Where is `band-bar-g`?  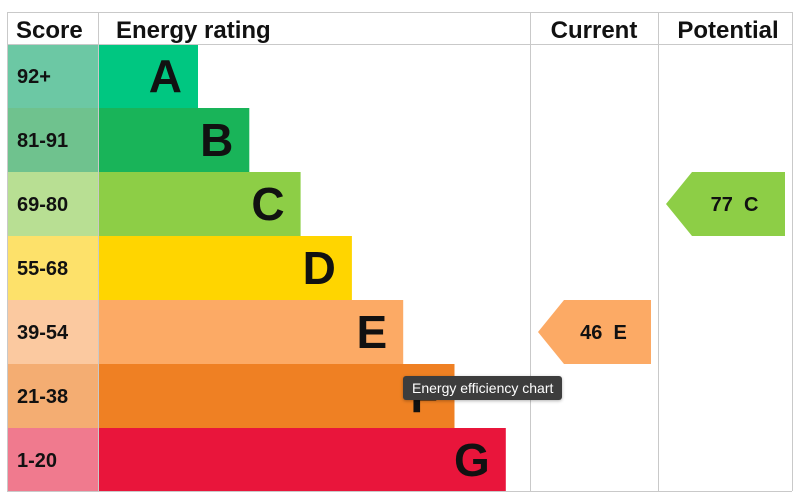 band-bar-g is located at coordinates (302, 460).